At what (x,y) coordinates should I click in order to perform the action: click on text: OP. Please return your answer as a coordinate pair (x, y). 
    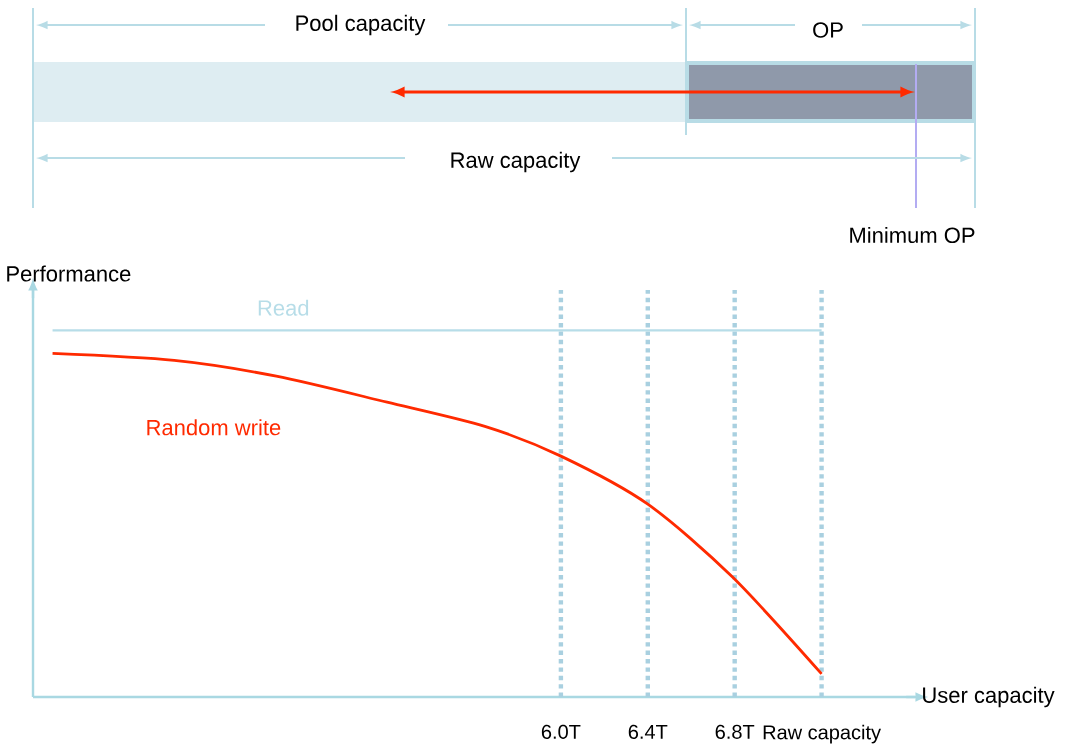
    Looking at the image, I should click on (828, 30).